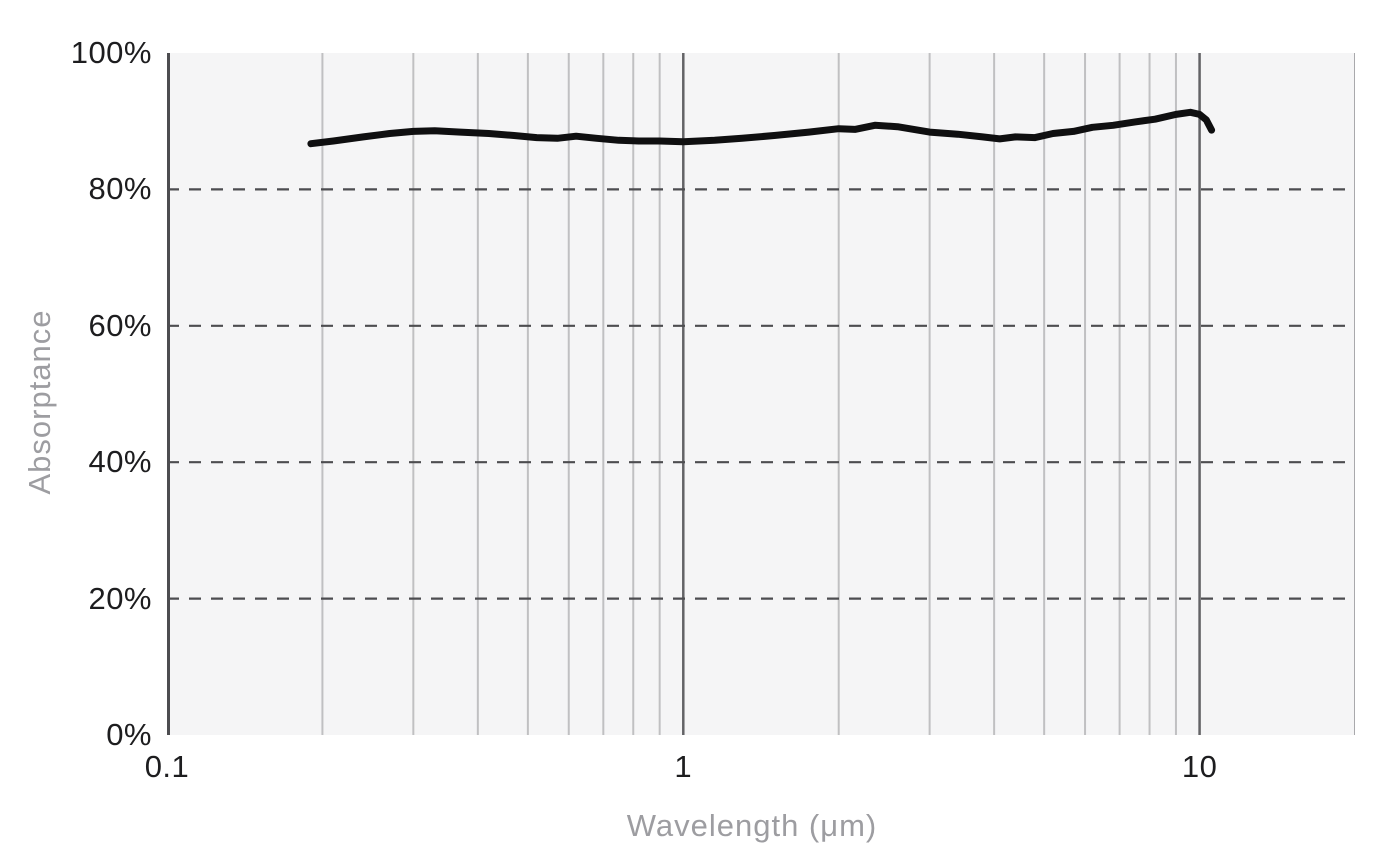 This screenshot has height=865, width=1392. What do you see at coordinates (120, 325) in the screenshot?
I see `y-tick-label: 60%` at bounding box center [120, 325].